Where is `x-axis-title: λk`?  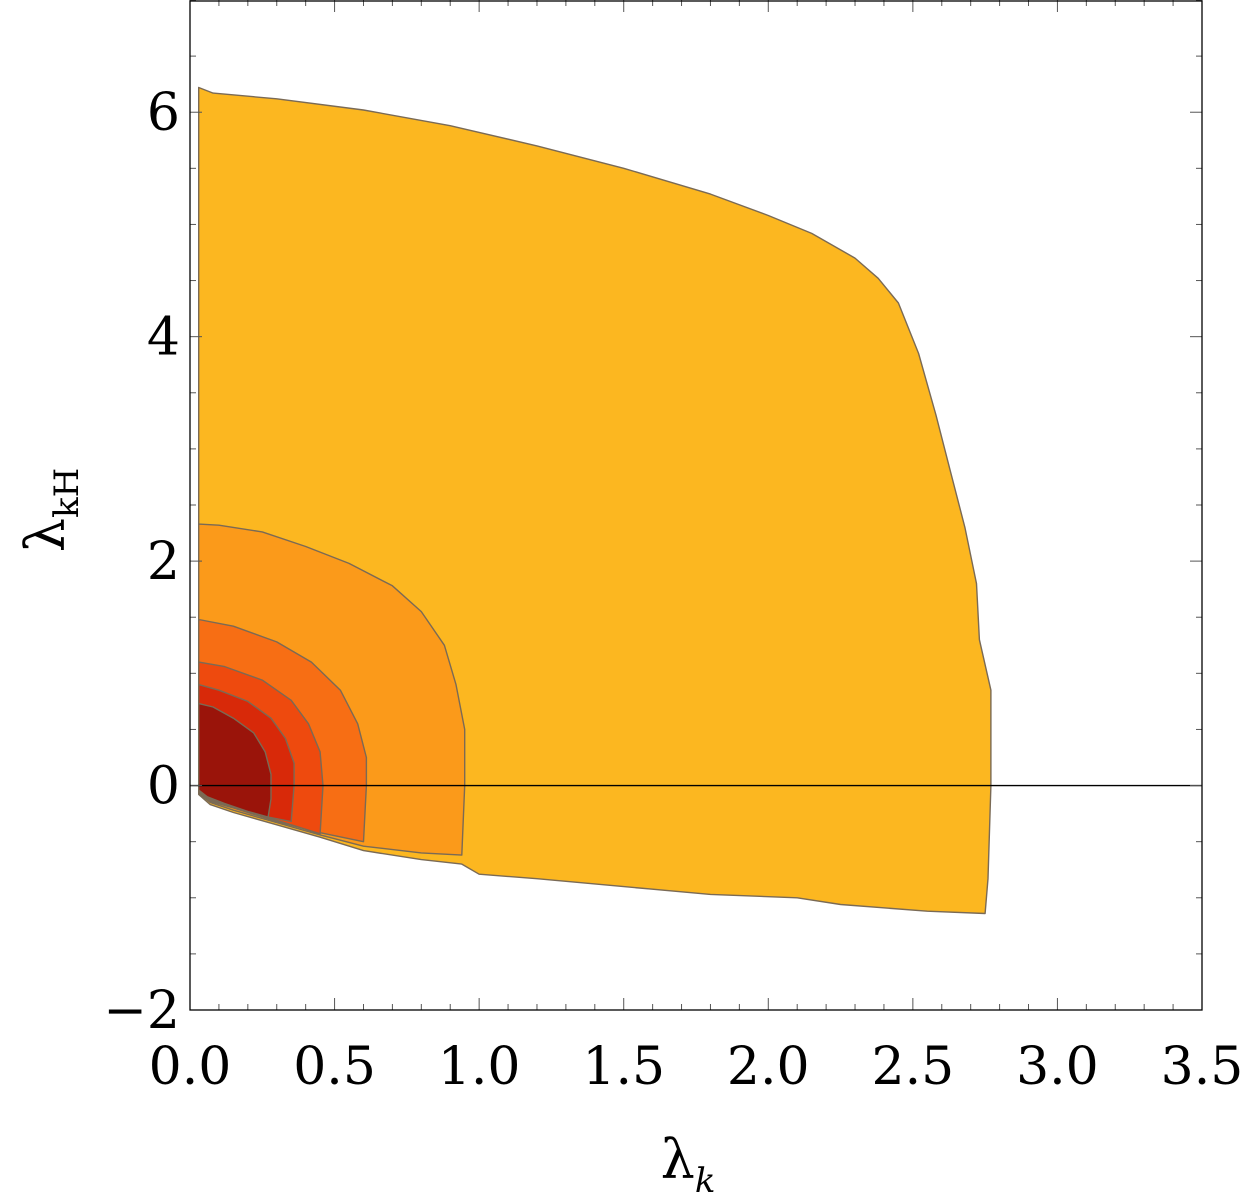 x-axis-title: λk is located at coordinates (688, 1164).